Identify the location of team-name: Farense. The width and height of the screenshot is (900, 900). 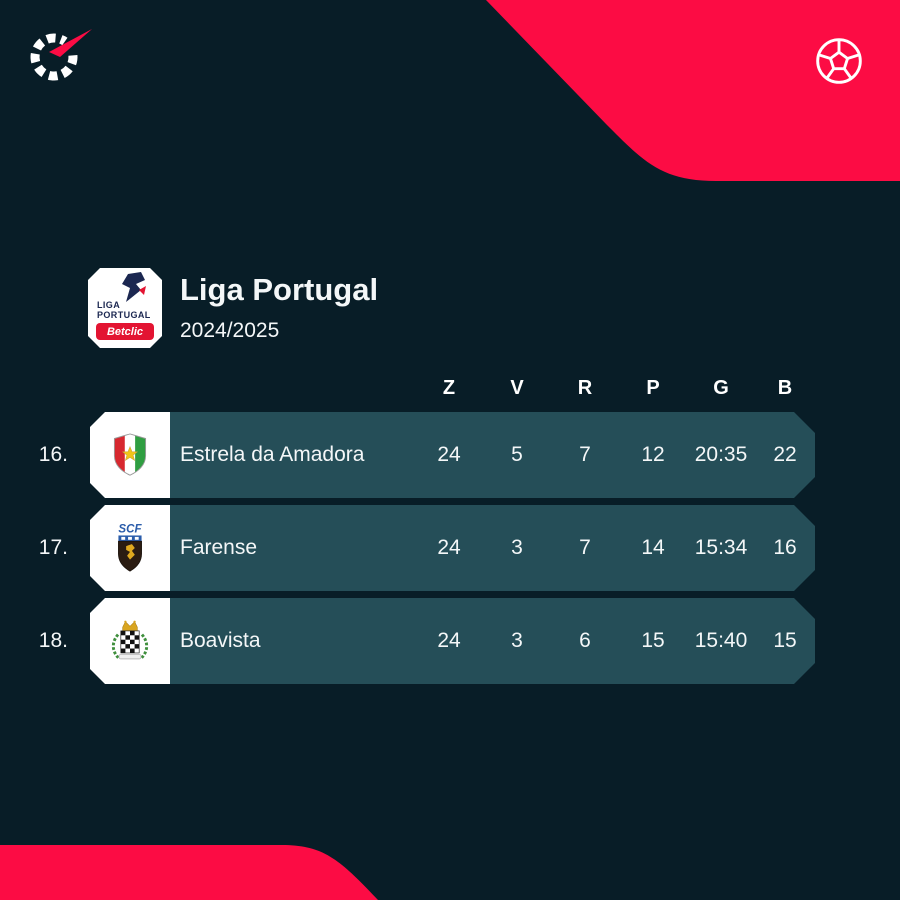
(219, 547).